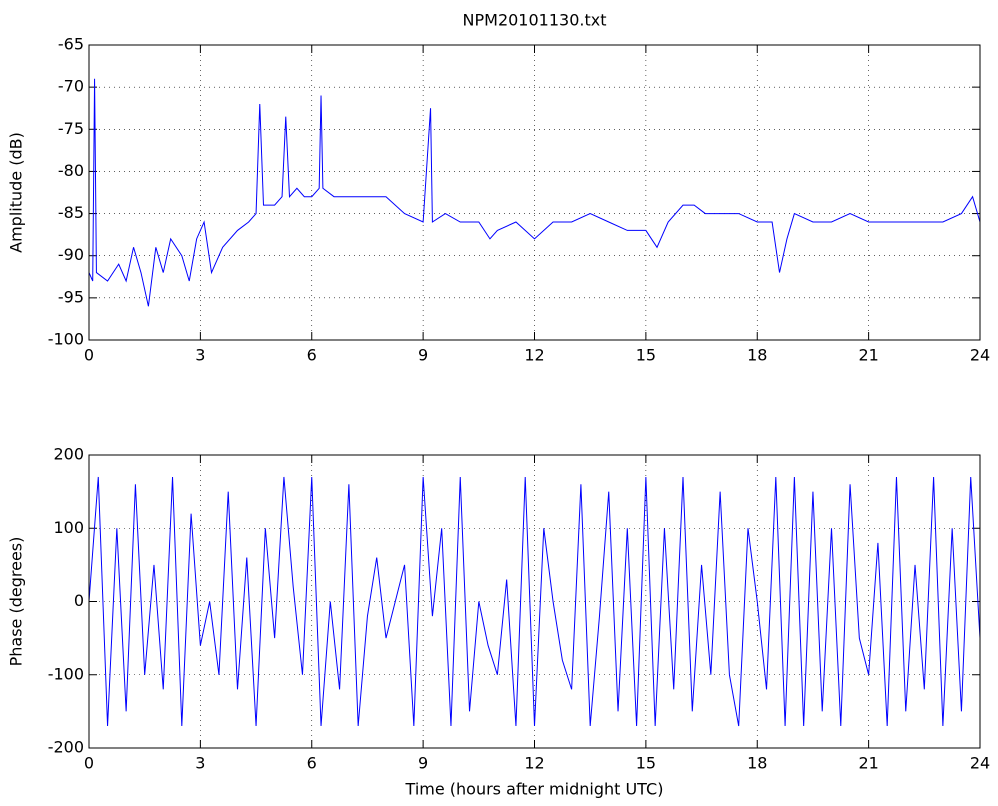  I want to click on y-tick-label: 0, so click(79, 600).